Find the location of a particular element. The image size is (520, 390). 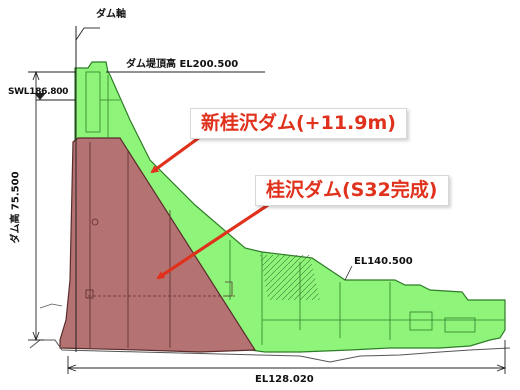

base-dimension is located at coordinates (286, 357).